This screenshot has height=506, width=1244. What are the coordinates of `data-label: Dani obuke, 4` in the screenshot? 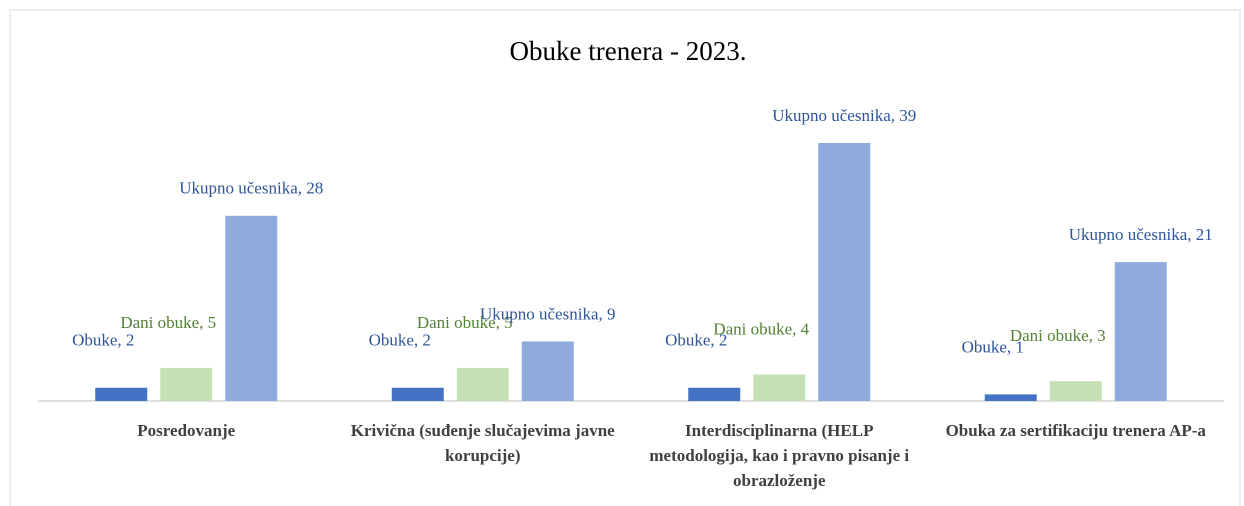 It's located at (761, 328).